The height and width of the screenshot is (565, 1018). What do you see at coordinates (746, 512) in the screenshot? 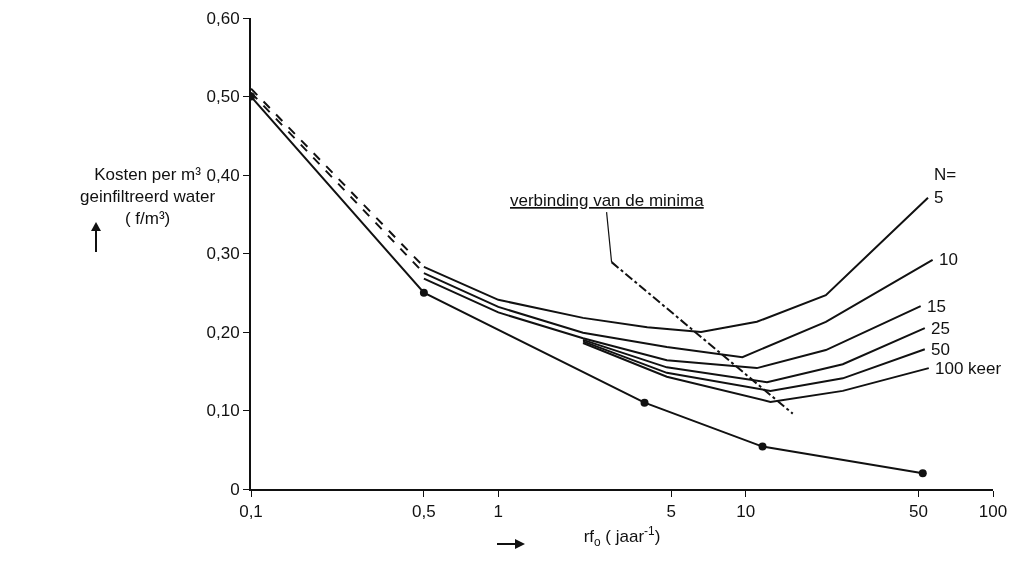
I see `x-tick-label: 10` at bounding box center [746, 512].